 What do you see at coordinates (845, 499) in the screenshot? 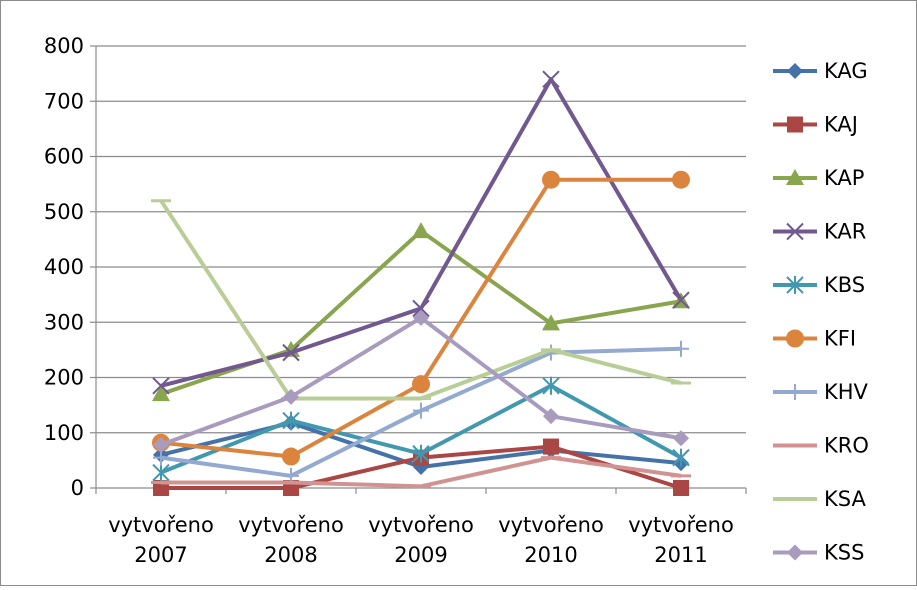
I see `legend-label: KSA` at bounding box center [845, 499].